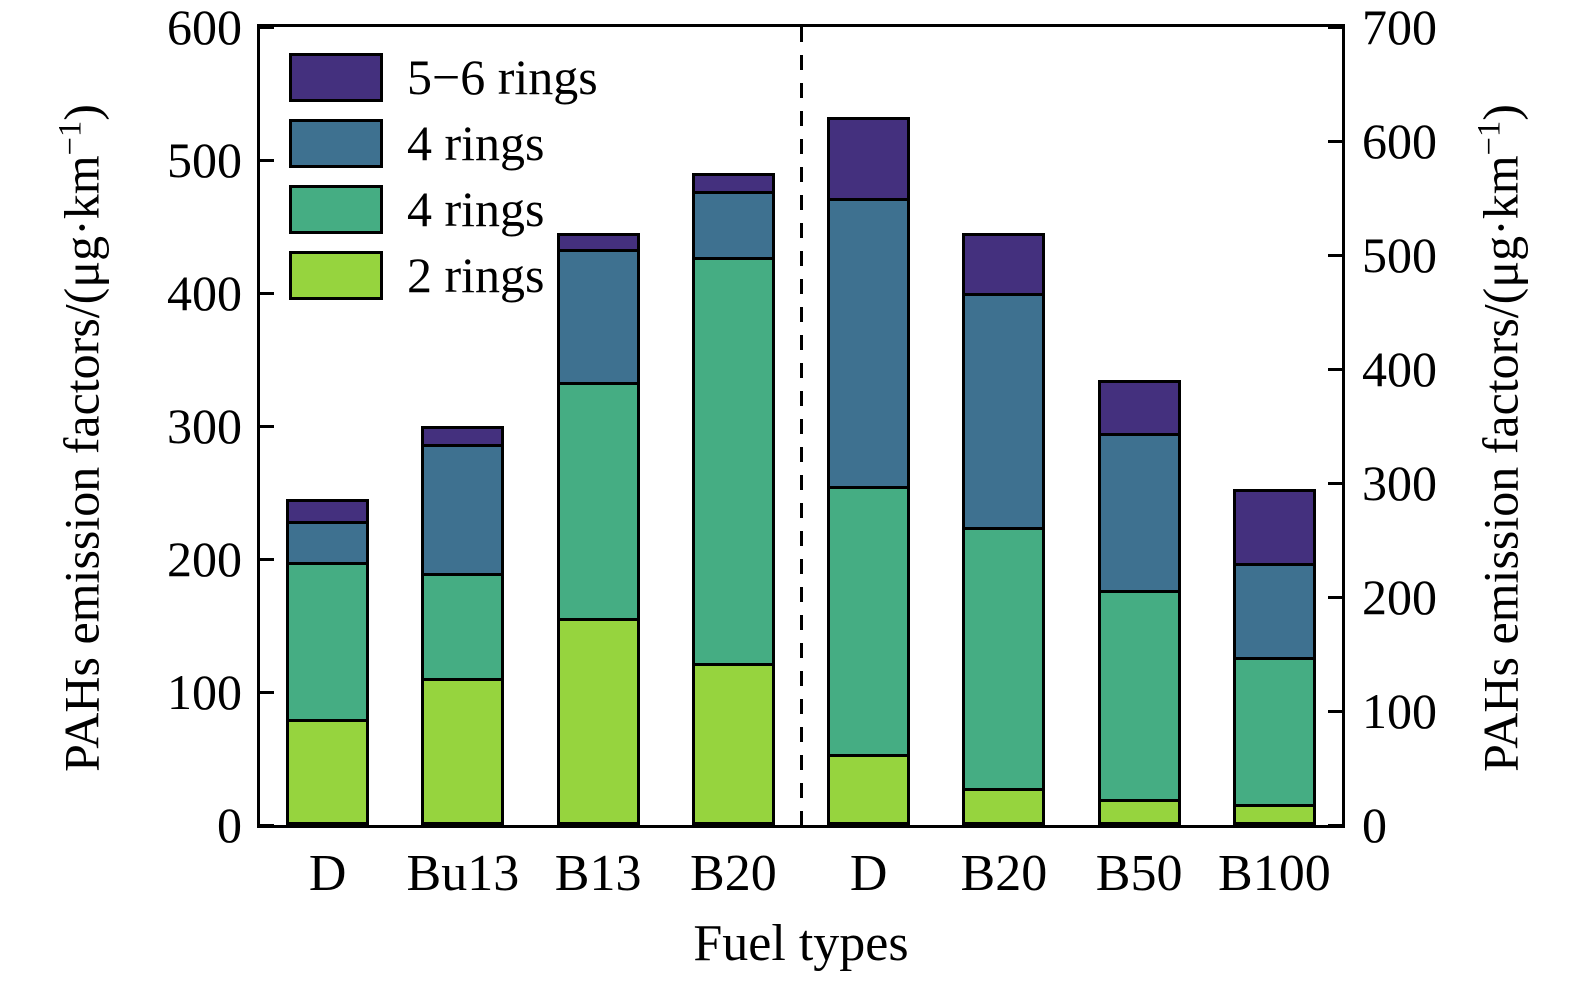 This screenshot has width=1575, height=981. I want to click on left-axis-tick-label: 200, so click(204, 559).